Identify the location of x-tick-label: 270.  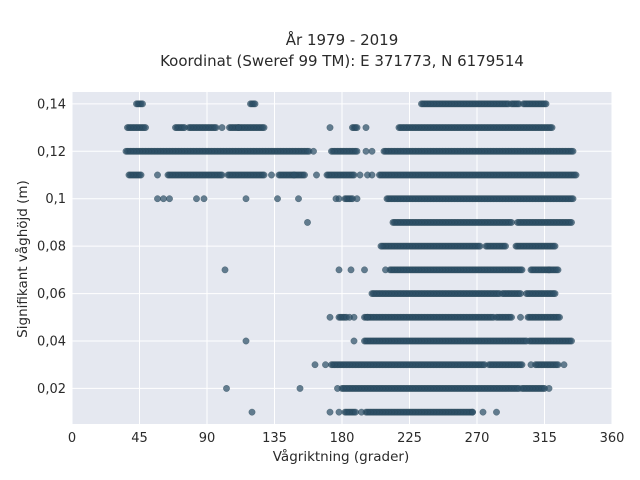
(477, 438).